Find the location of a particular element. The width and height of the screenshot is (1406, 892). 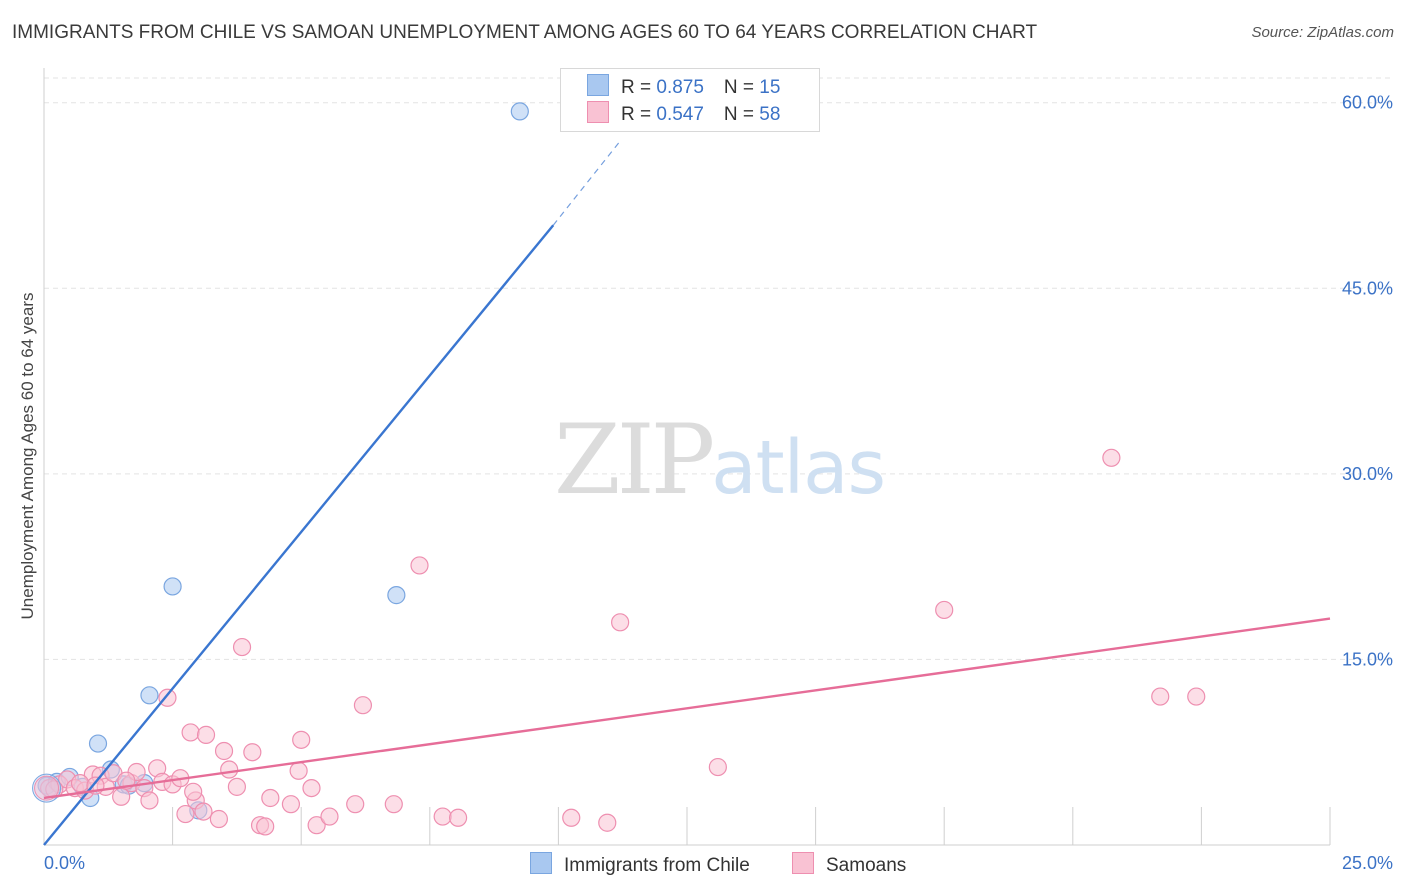

x-tick-label-min: 0.0% is located at coordinates (64, 863).